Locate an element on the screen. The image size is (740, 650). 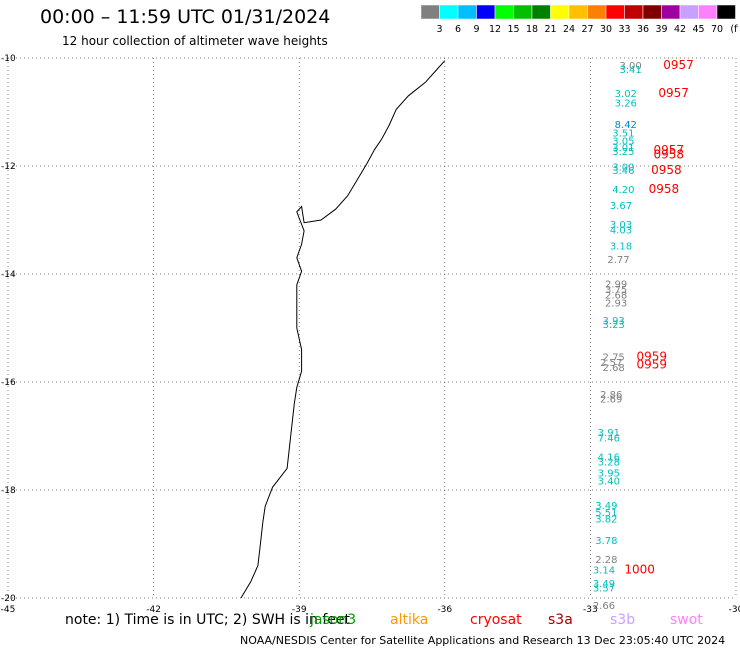
satellite-s3a: s3a is located at coordinates (560, 620).